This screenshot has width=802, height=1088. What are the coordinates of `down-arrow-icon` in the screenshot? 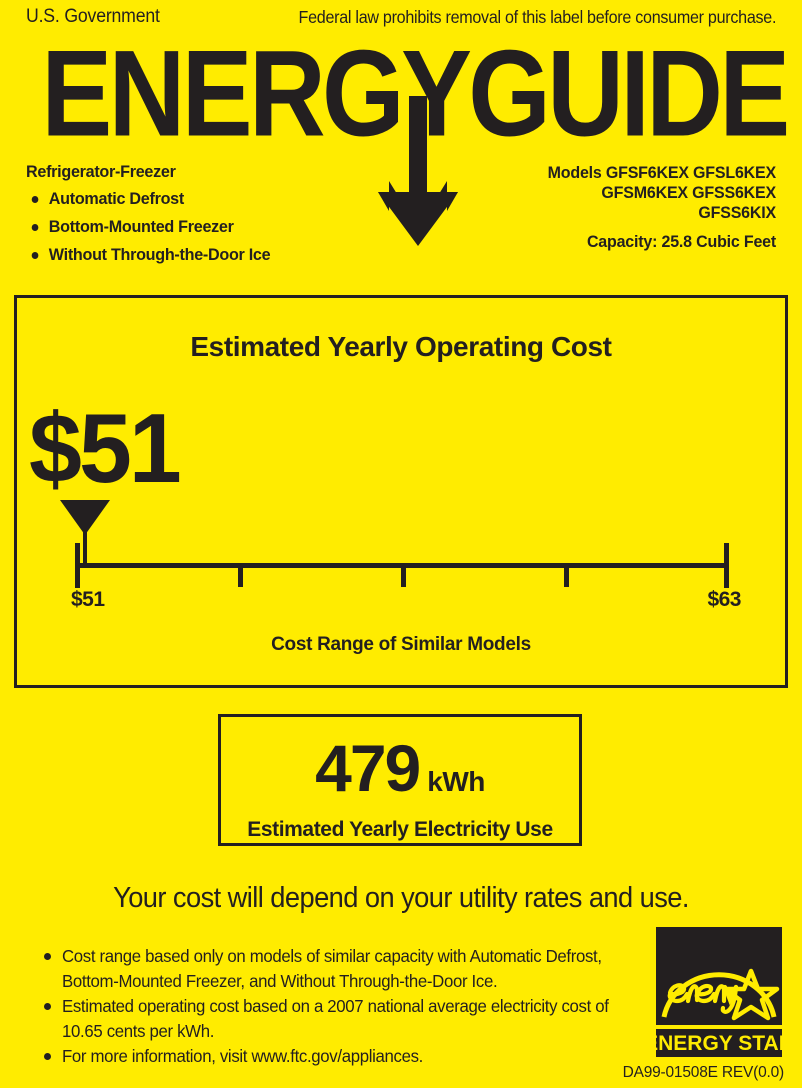 It's located at (418, 171).